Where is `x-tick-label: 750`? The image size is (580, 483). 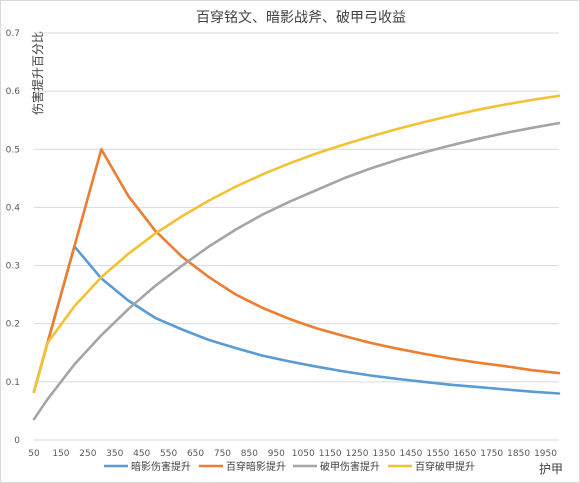 x-tick-label: 750 is located at coordinates (222, 454).